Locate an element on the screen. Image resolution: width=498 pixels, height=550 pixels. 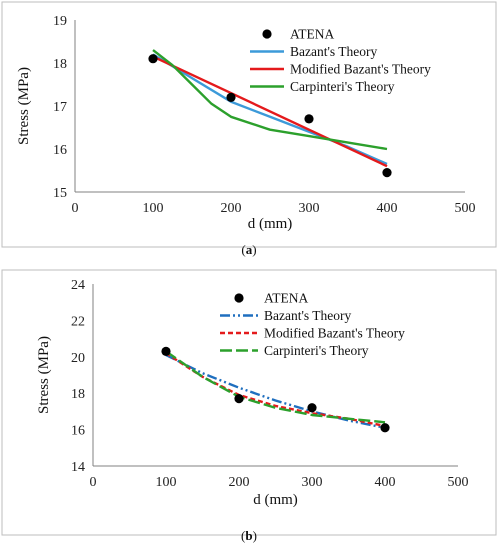
y-tick-label: 22 is located at coordinates (78, 321).